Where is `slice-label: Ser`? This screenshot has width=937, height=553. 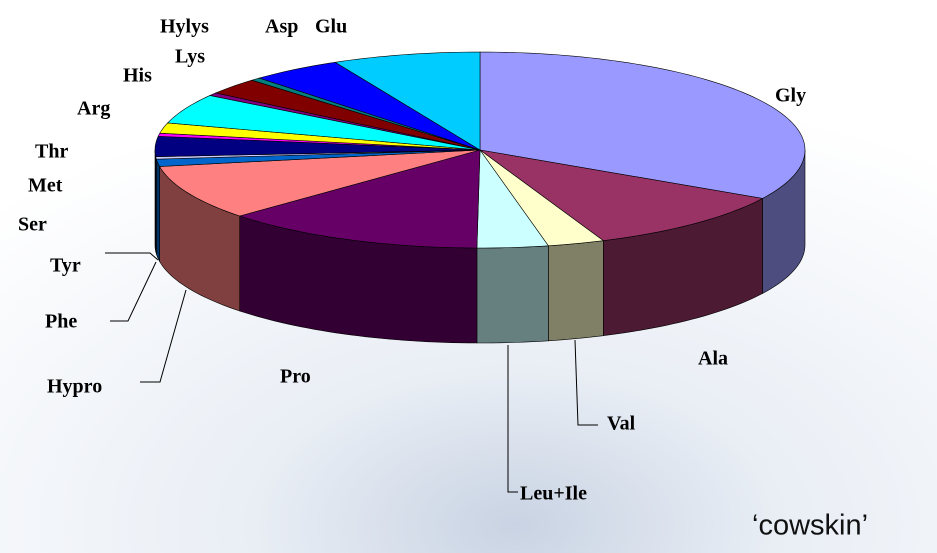
slice-label: Ser is located at coordinates (32, 225).